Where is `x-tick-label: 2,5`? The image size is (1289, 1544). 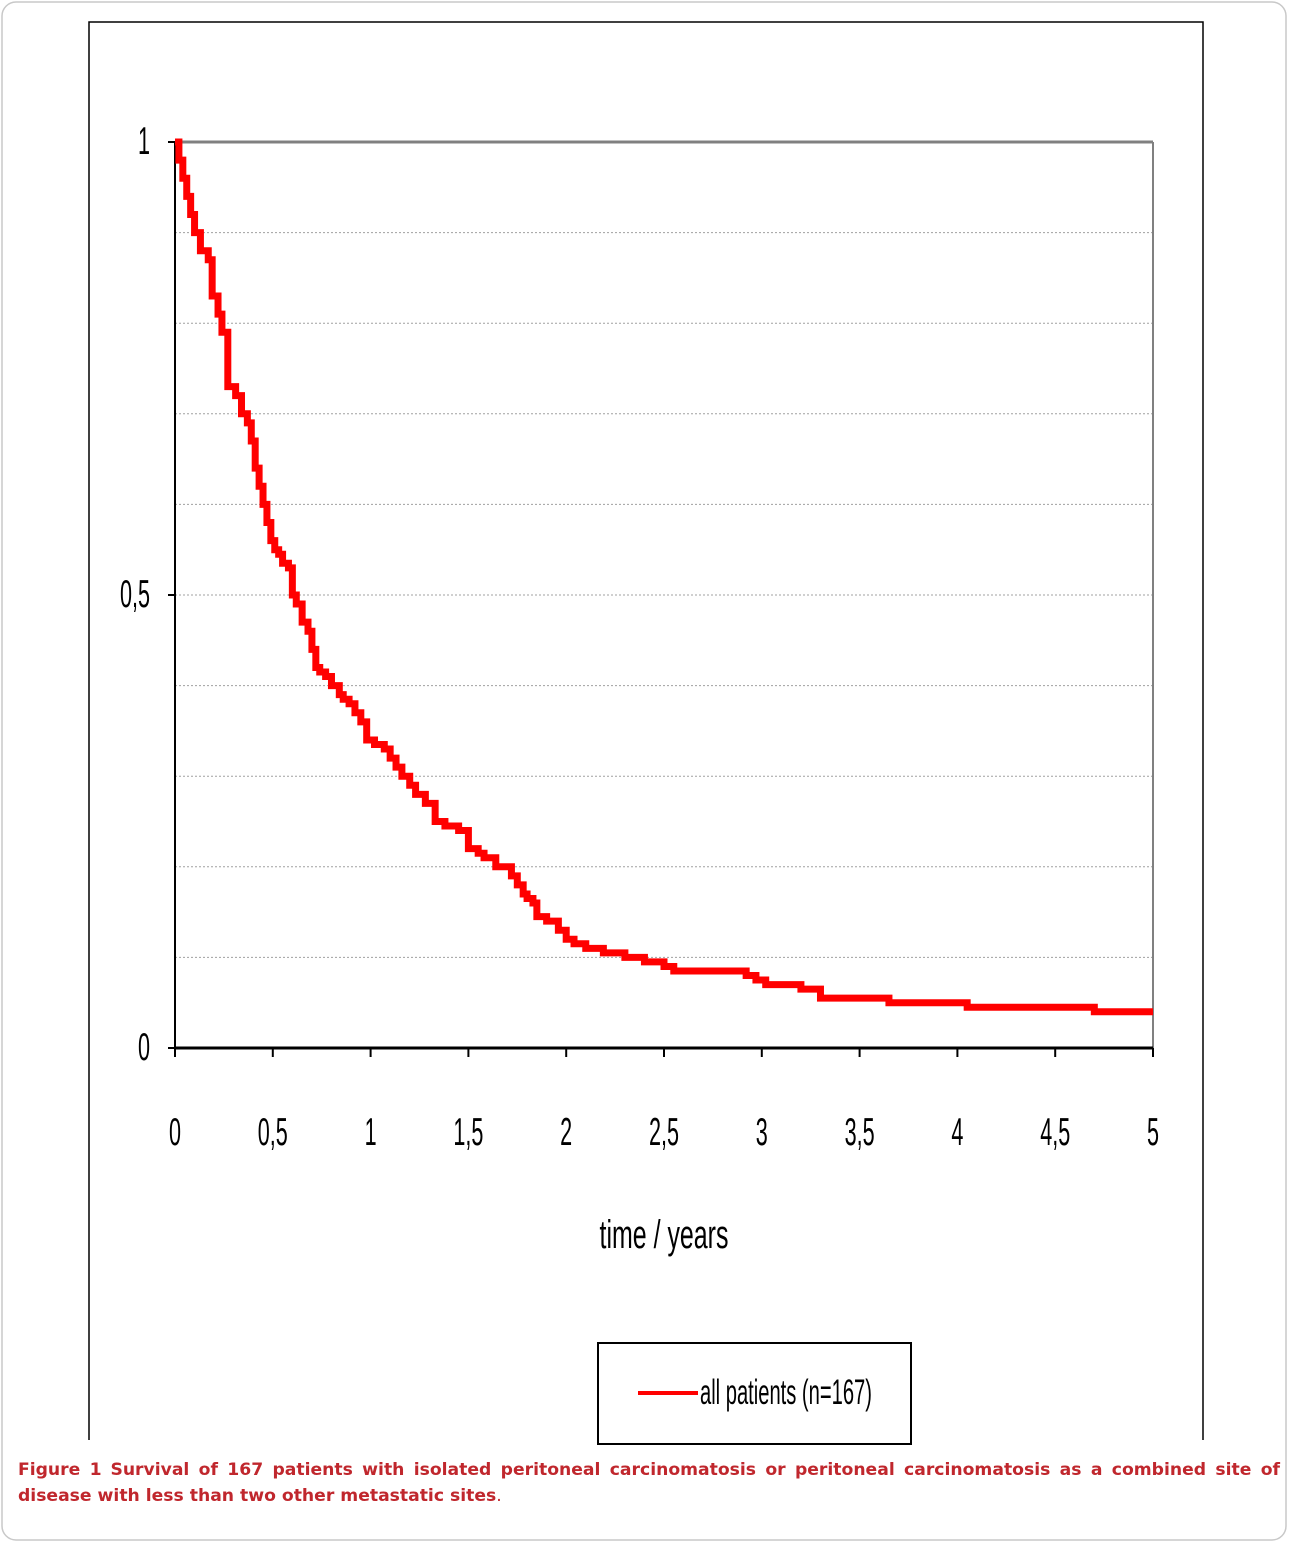 x-tick-label: 2,5 is located at coordinates (664, 1131).